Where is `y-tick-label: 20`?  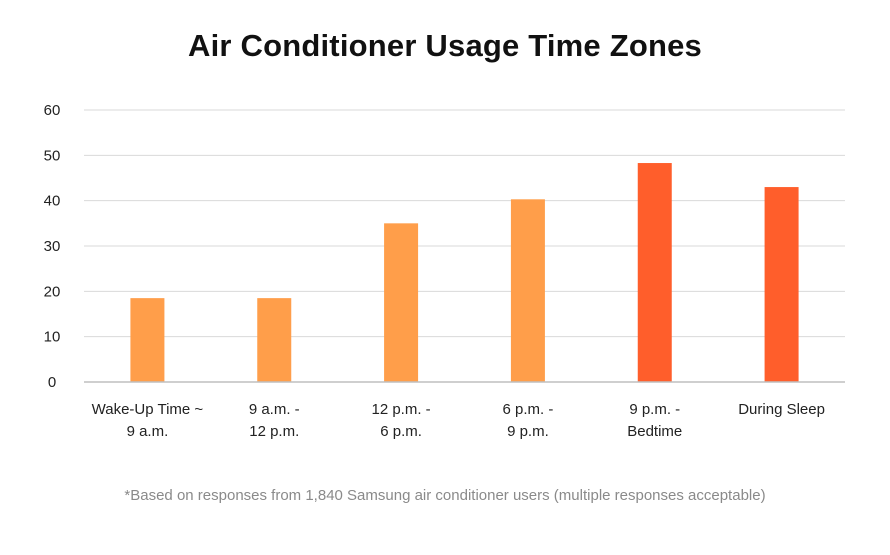
y-tick-label: 20 is located at coordinates (52, 291).